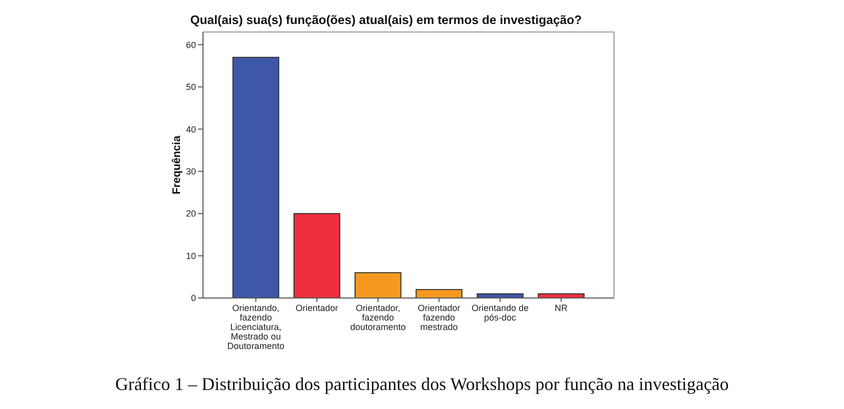 The height and width of the screenshot is (409, 844). Describe the element at coordinates (422, 384) in the screenshot. I see `text: Gráfico 1 – Distribuição dos participantes dos Workshops por função na investigação` at that location.